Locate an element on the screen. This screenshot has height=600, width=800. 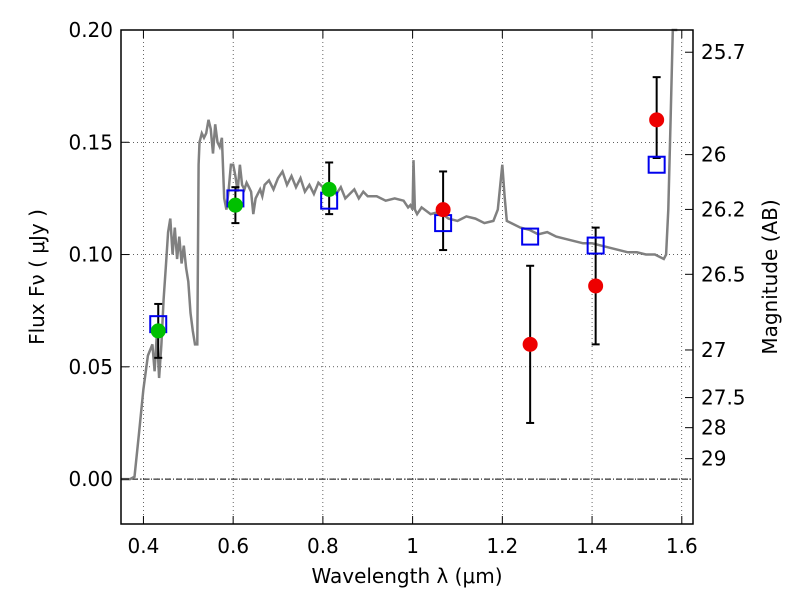
magnitude-tick-label: 28 is located at coordinates (713, 428).